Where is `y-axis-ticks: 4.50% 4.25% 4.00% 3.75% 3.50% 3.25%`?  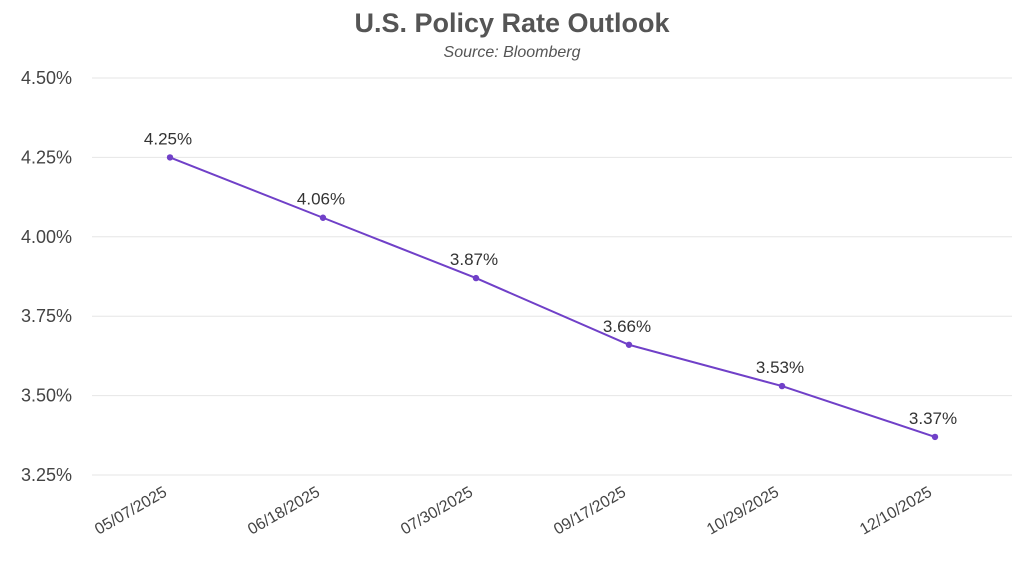
y-axis-ticks: 4.50% 4.25% 4.00% 3.75% 3.50% 3.25% is located at coordinates (46, 276).